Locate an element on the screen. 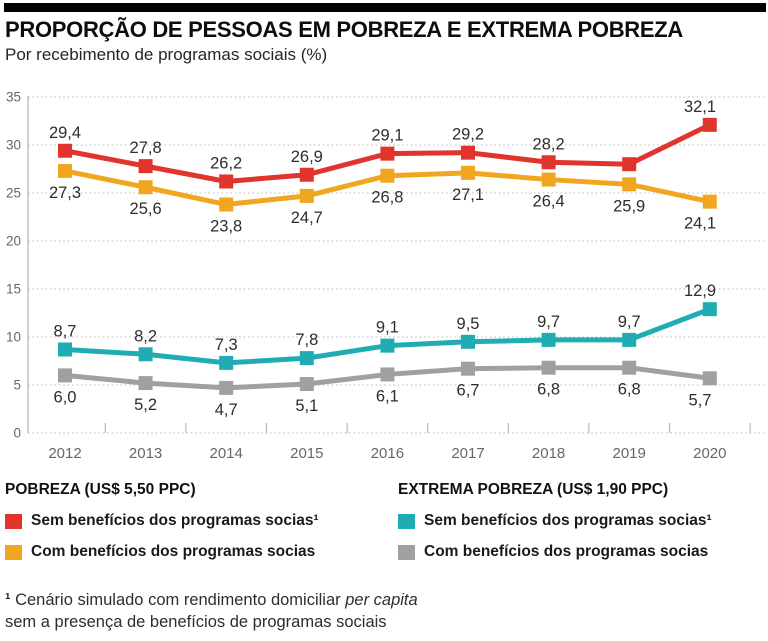 This screenshot has width=768, height=641. value-label-pobreza-sem-beneficios: 26,2 is located at coordinates (226, 163).